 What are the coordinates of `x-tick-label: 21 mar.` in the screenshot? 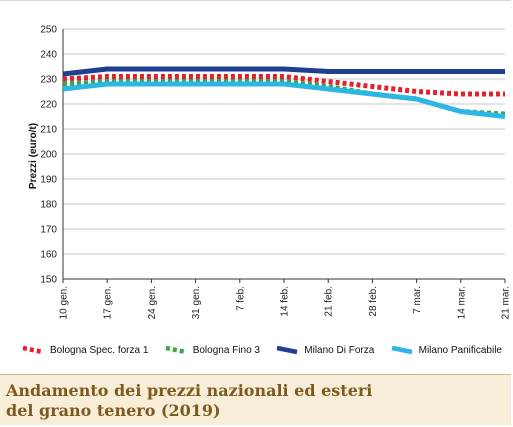 It's located at (506, 302).